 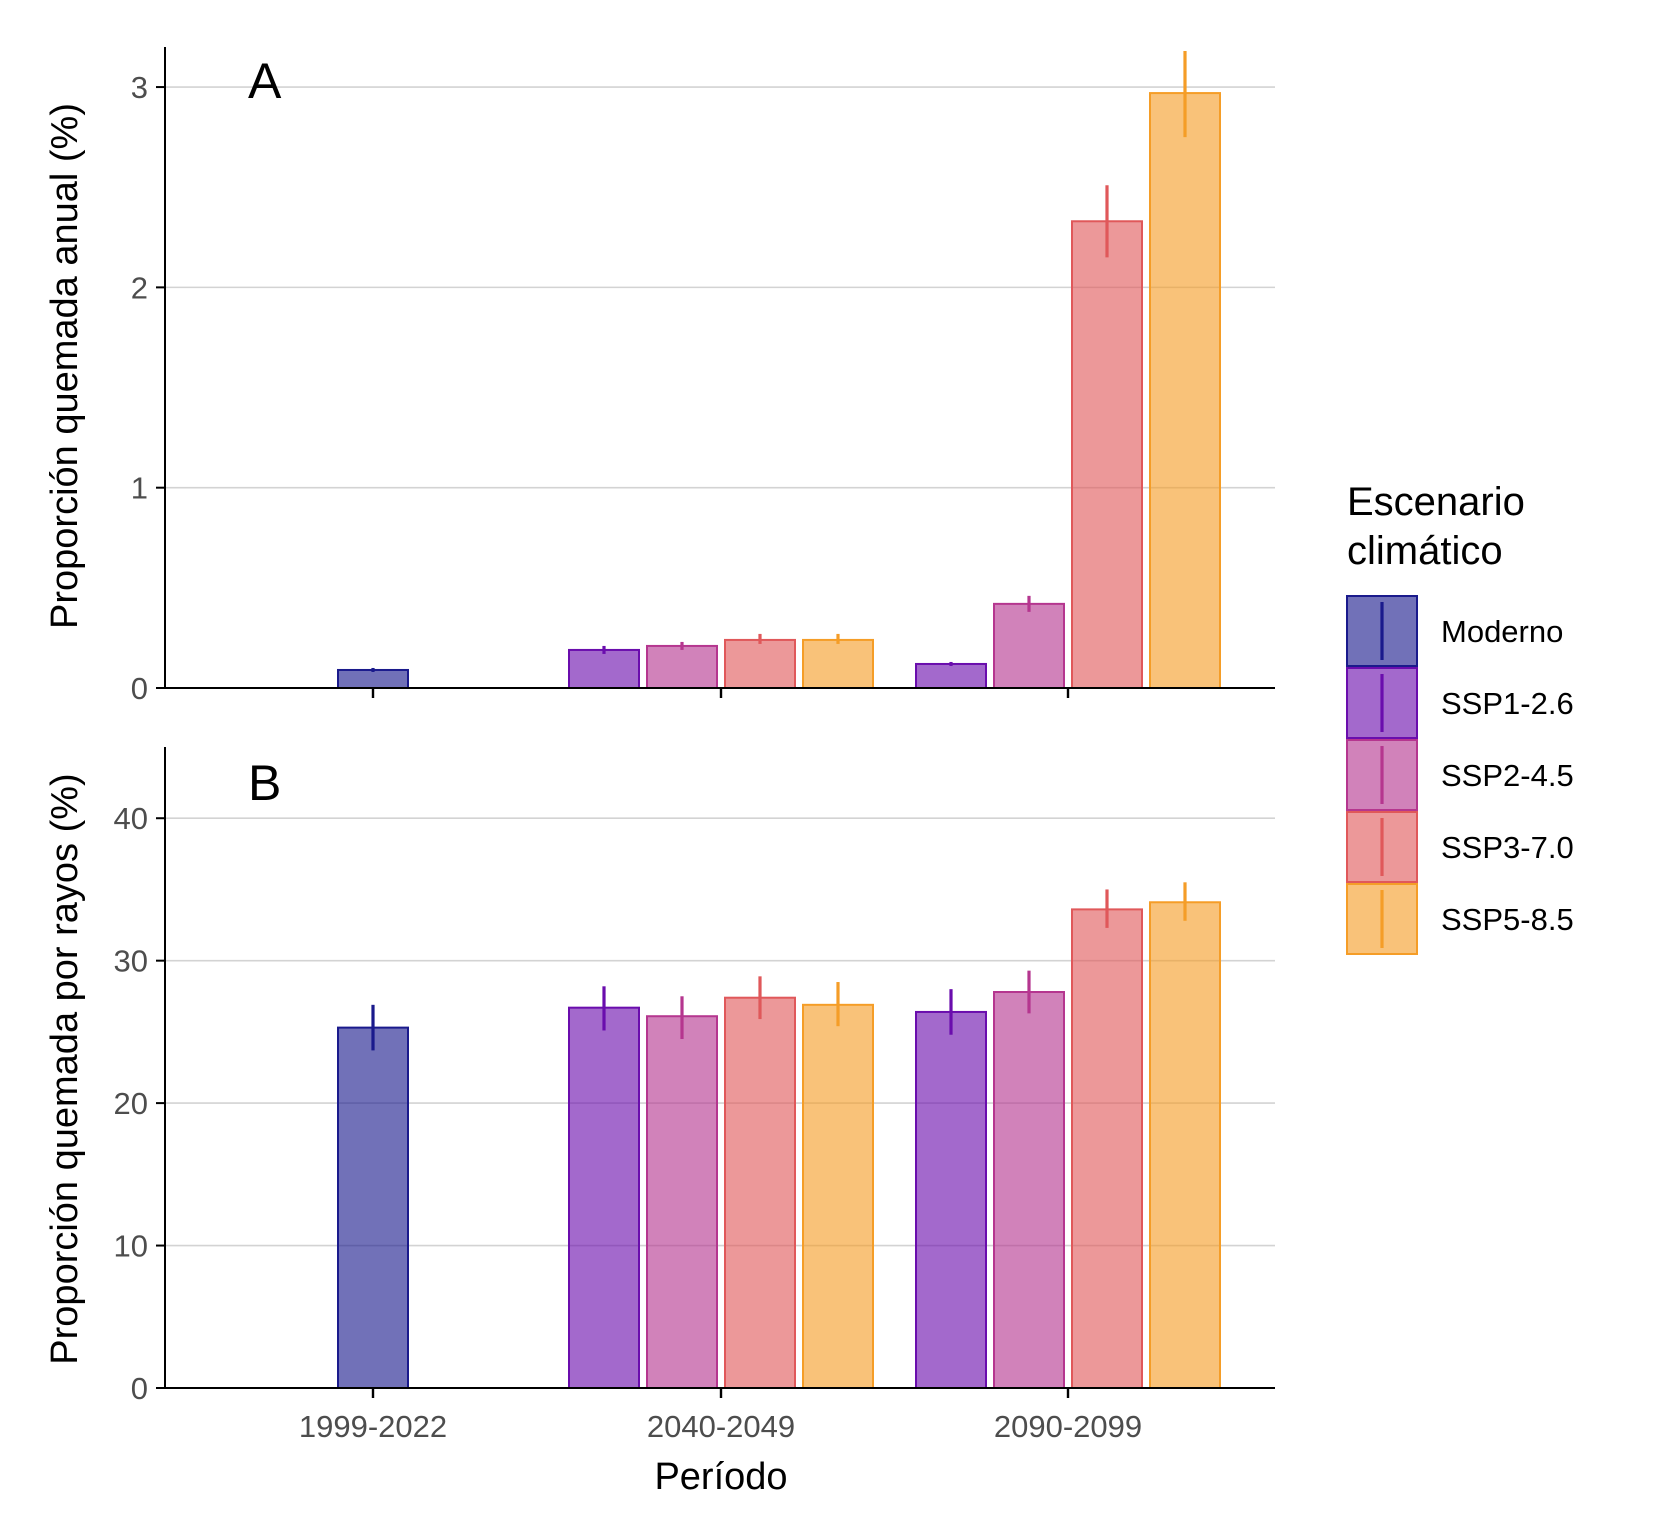 I want to click on panel-a-y-tick-label: 0, so click(x=139, y=688).